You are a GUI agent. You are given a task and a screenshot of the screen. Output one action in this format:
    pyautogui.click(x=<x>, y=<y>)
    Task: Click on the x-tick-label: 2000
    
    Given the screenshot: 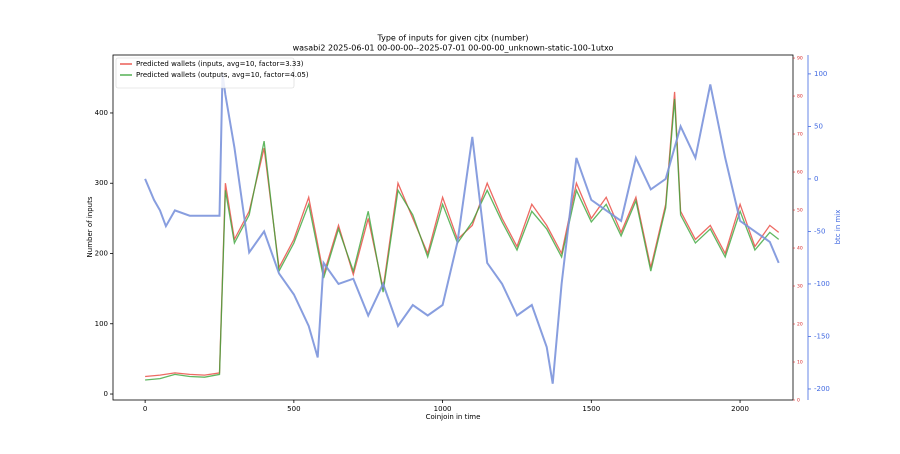 What is the action you would take?
    pyautogui.click(x=740, y=409)
    